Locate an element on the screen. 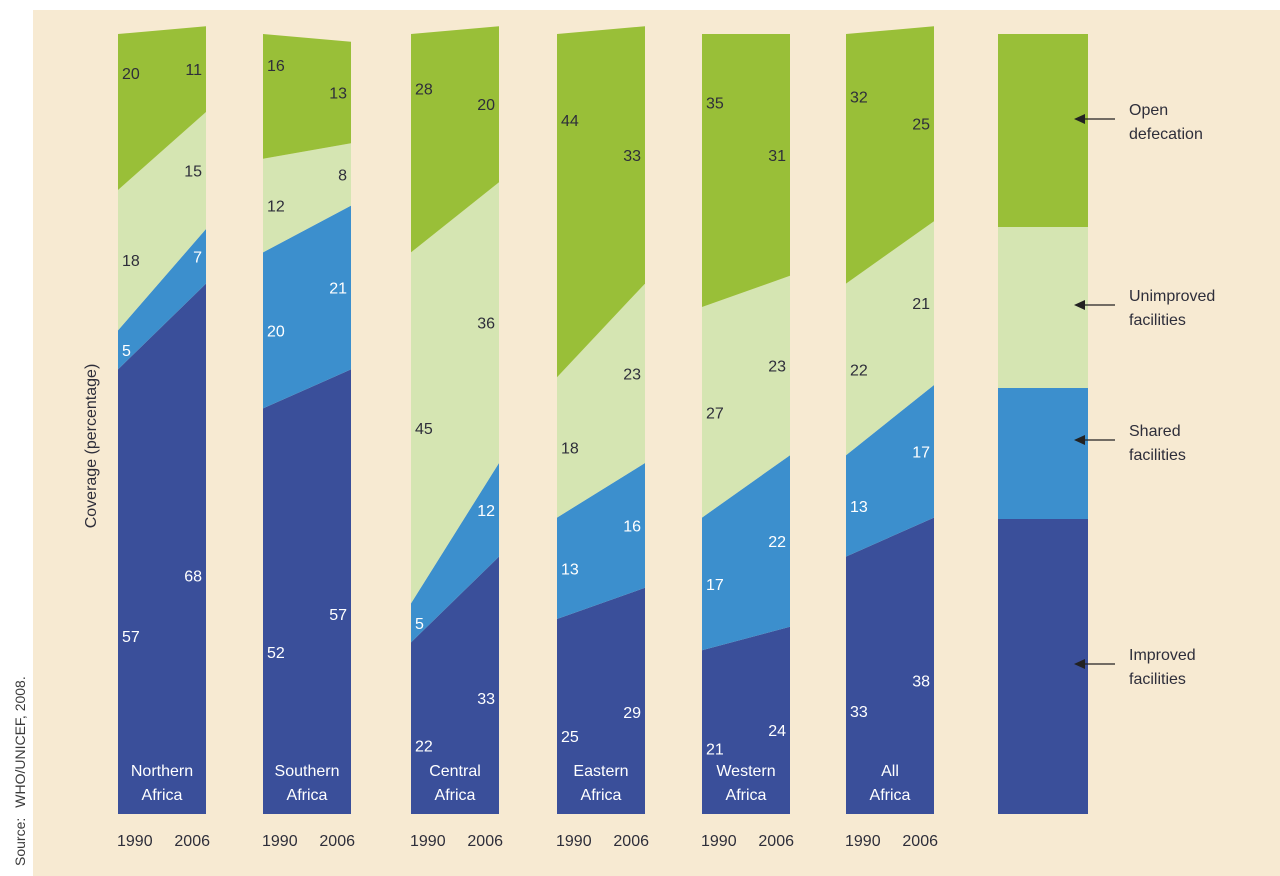 The image size is (1280, 876). region-label-eastern: Eastern Africa is located at coordinates (600, 783).